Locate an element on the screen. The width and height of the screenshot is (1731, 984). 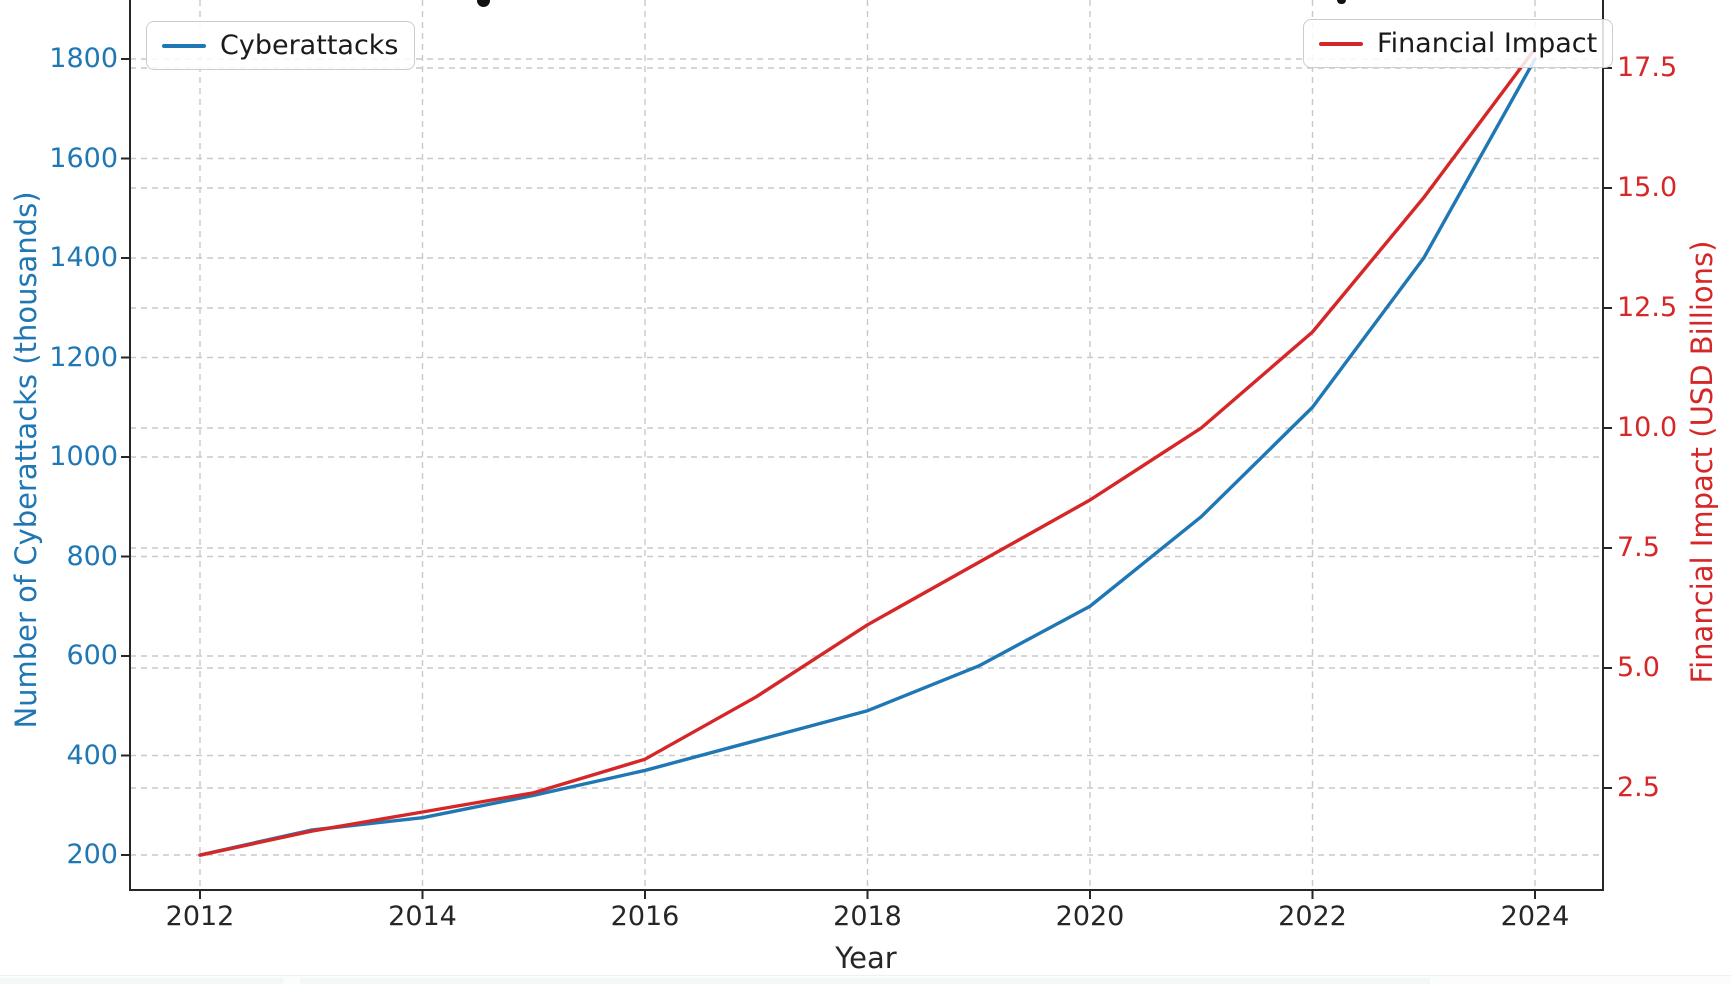
bottom-window-edge is located at coordinates (865, 979).